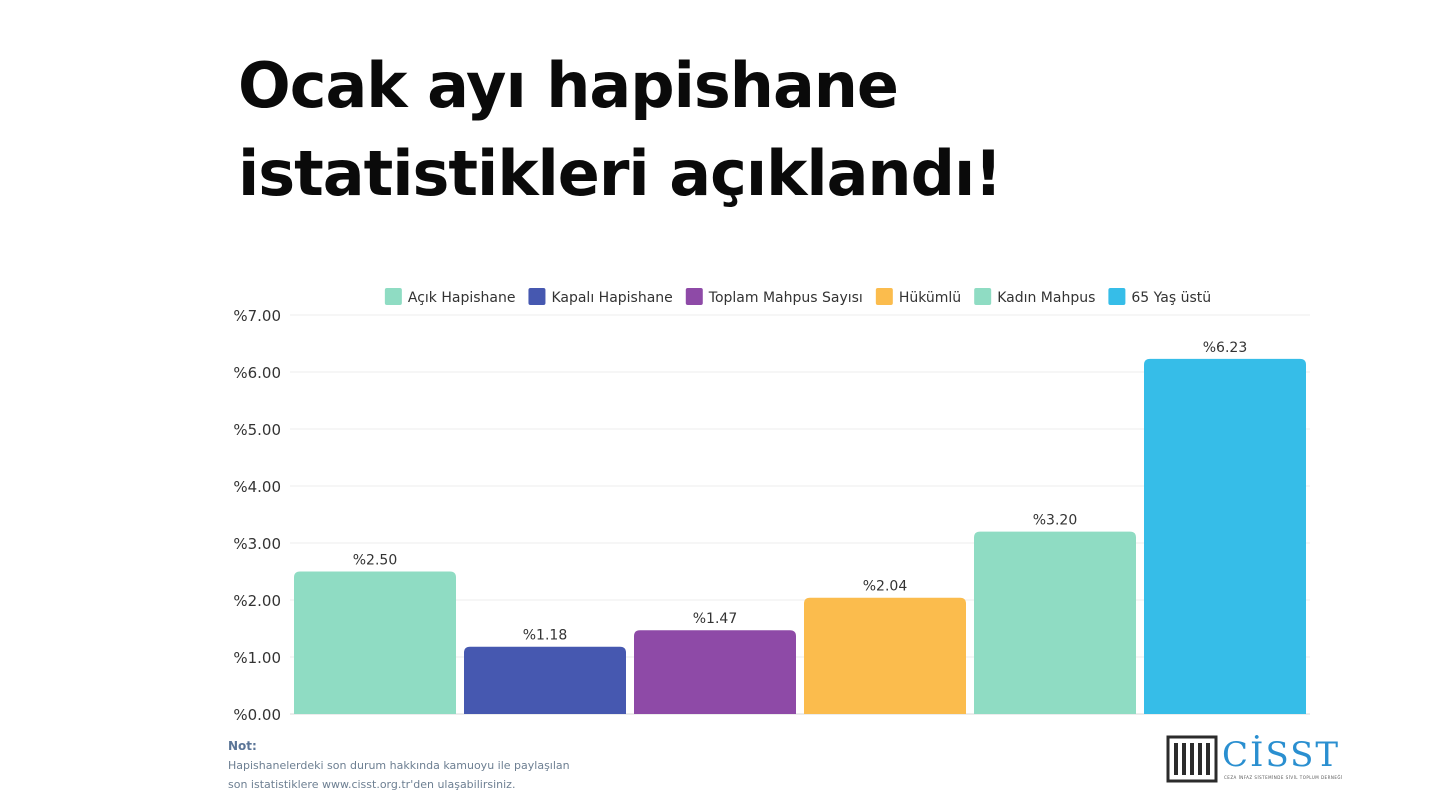 The width and height of the screenshot is (1440, 810). Describe the element at coordinates (785, 298) in the screenshot. I see `legend-label: Toplam Mahpus Sayısı` at that location.